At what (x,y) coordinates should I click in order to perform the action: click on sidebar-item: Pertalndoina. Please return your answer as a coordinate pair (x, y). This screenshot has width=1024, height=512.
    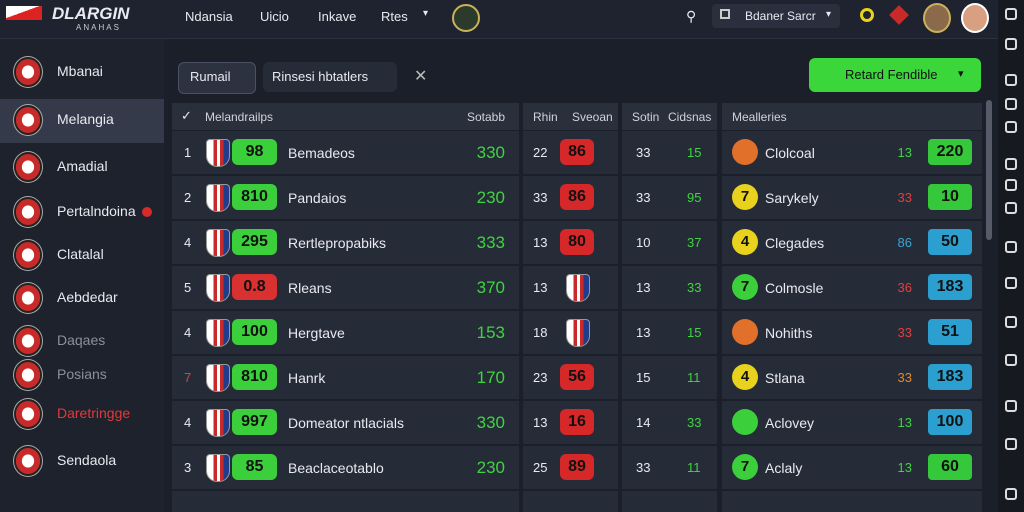
    Looking at the image, I should click on (96, 211).